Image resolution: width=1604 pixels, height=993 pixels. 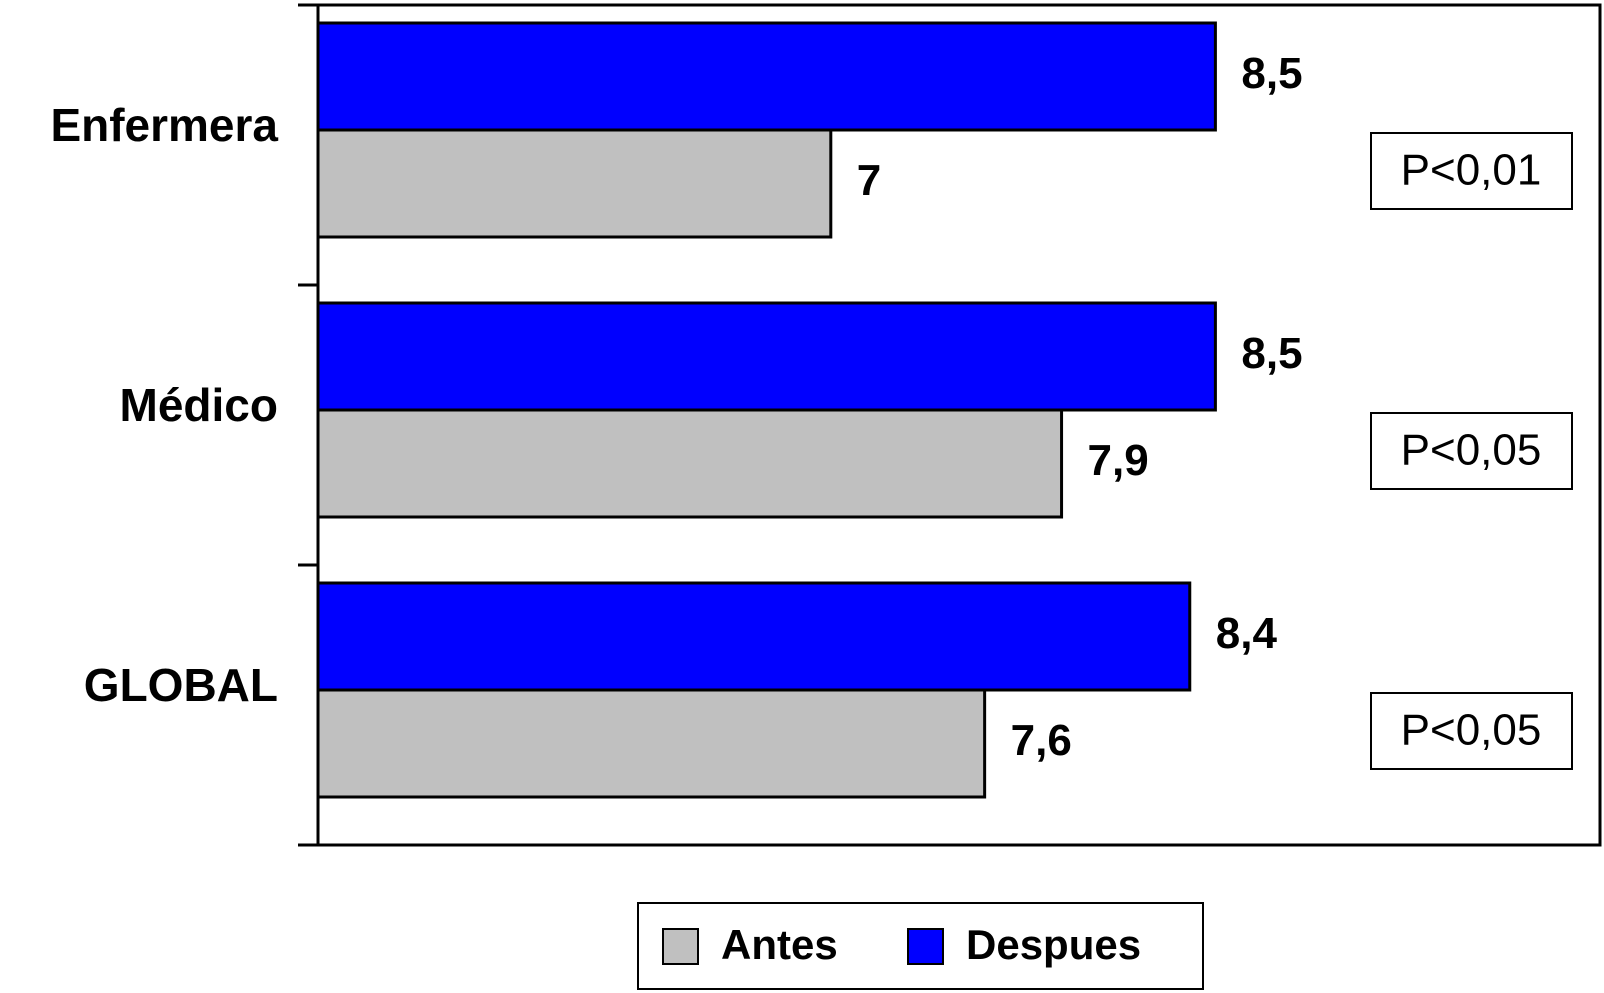 I want to click on data-label: 8,4, so click(x=1247, y=633).